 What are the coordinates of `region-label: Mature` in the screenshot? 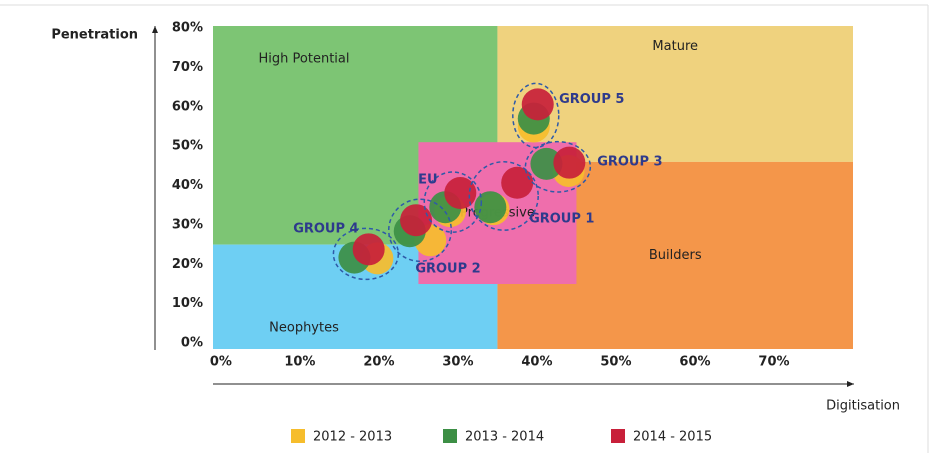 It's located at (675, 46).